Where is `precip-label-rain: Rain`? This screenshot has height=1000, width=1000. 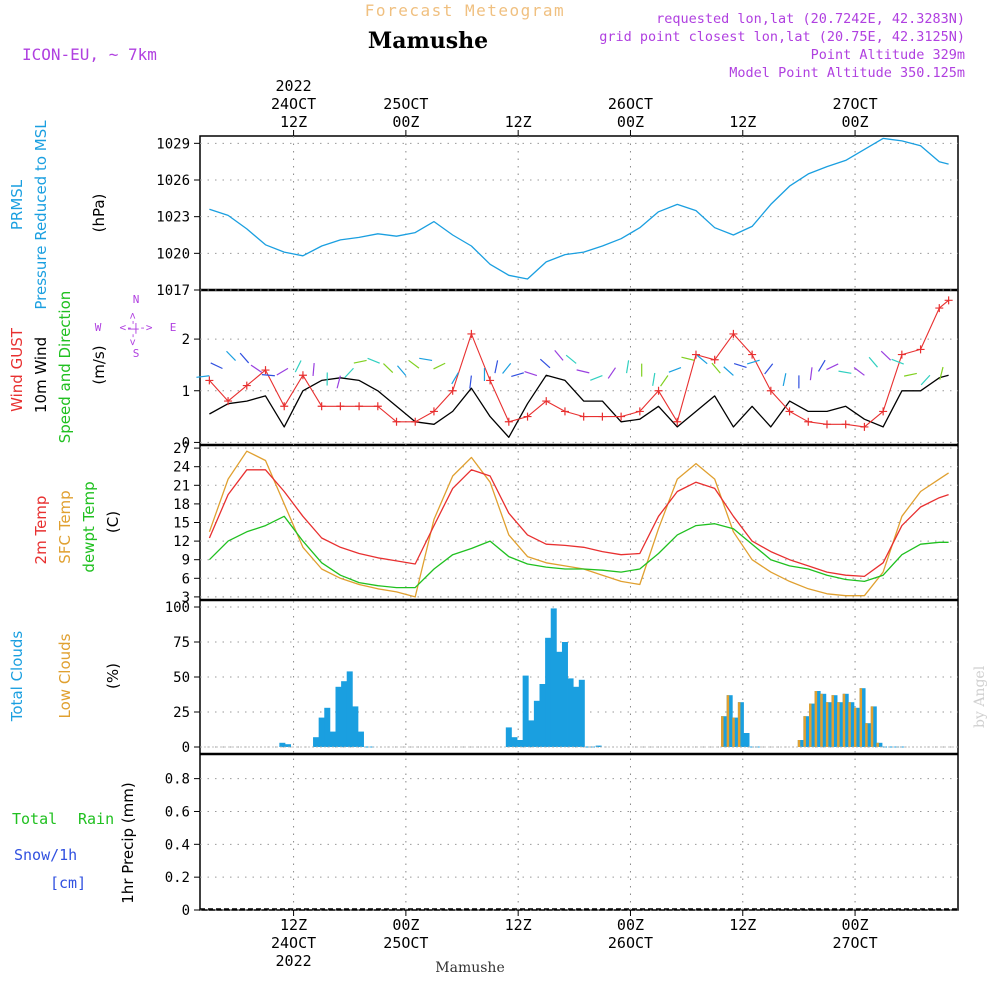
precip-label-rain: Rain is located at coordinates (96, 819).